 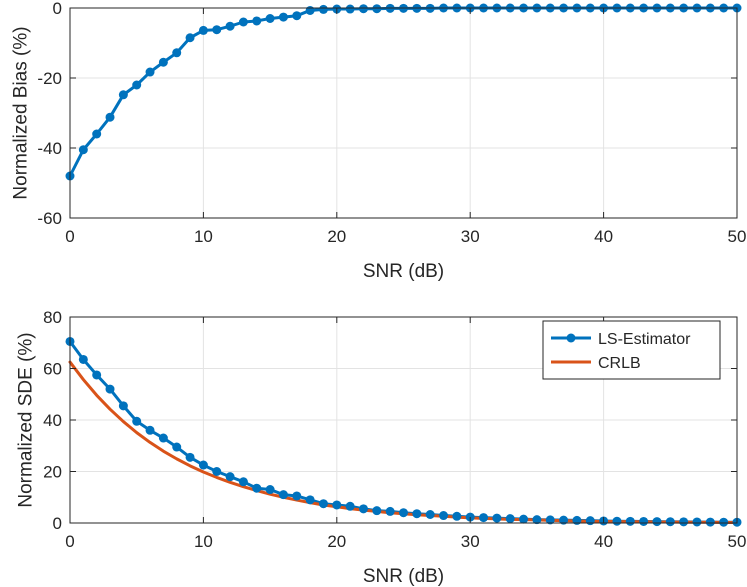 What do you see at coordinates (52, 420) in the screenshot?
I see `sde-ytick-label: 40` at bounding box center [52, 420].